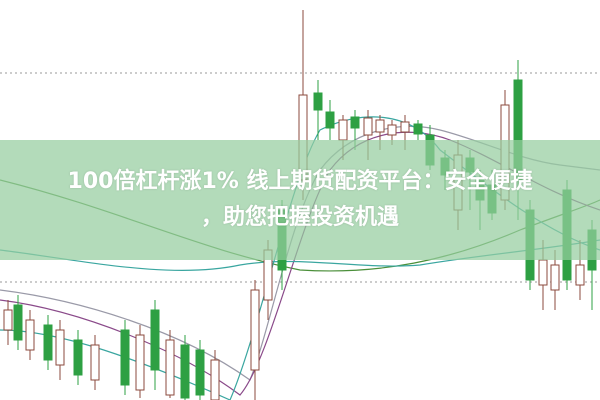 This screenshot has width=600, height=400. I want to click on headline-line-1: 100倍杠杆涨1% 线上期货配资平台：安全便捷, so click(300, 181).